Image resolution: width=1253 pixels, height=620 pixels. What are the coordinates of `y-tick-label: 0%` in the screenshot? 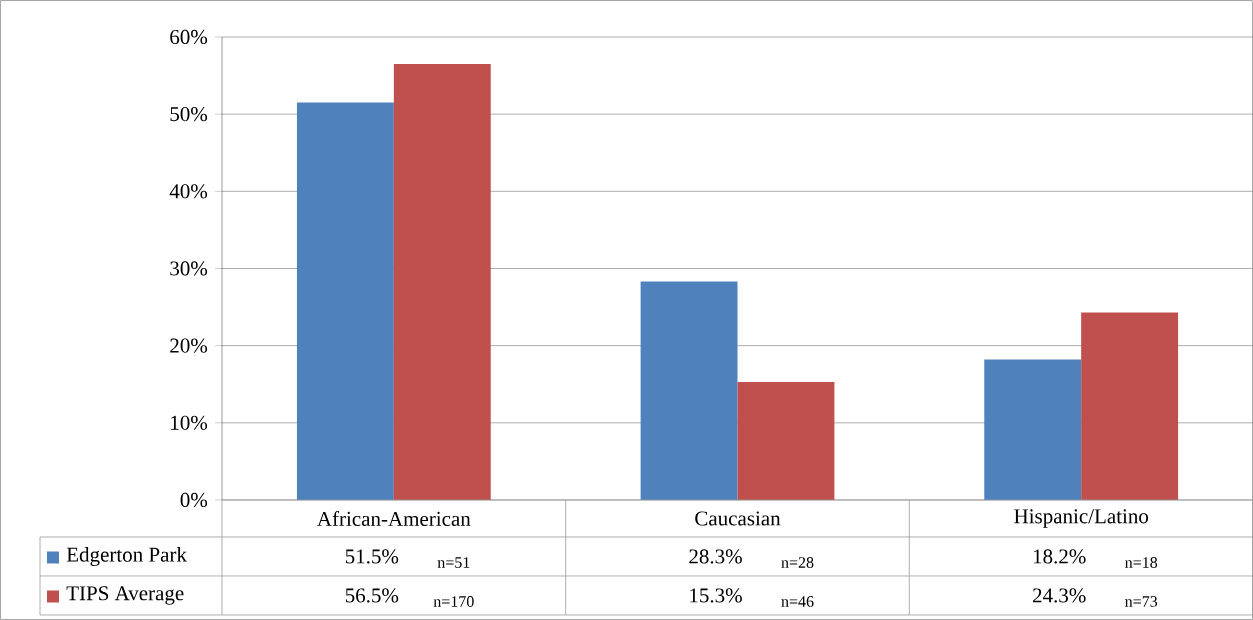 It's located at (194, 500).